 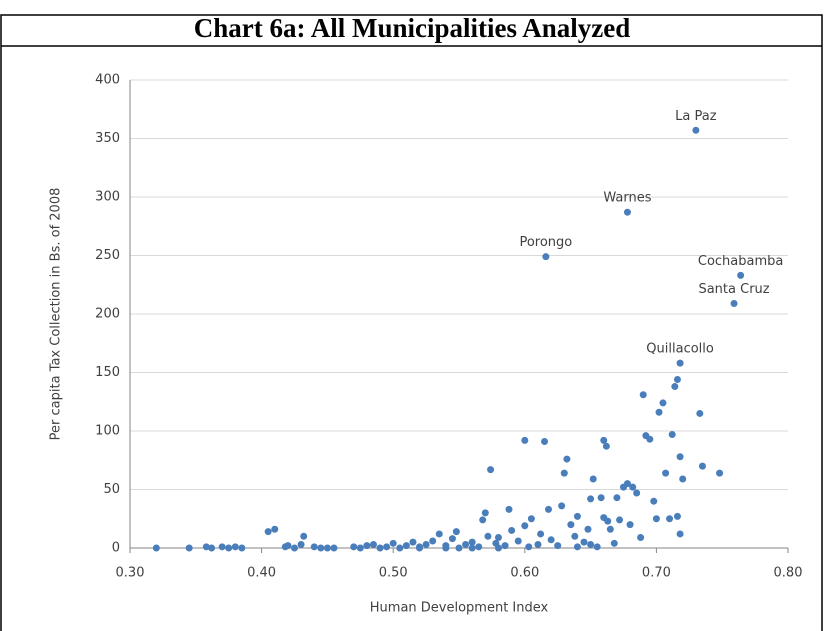 I want to click on x-tick-label: 0.50, so click(x=393, y=573).